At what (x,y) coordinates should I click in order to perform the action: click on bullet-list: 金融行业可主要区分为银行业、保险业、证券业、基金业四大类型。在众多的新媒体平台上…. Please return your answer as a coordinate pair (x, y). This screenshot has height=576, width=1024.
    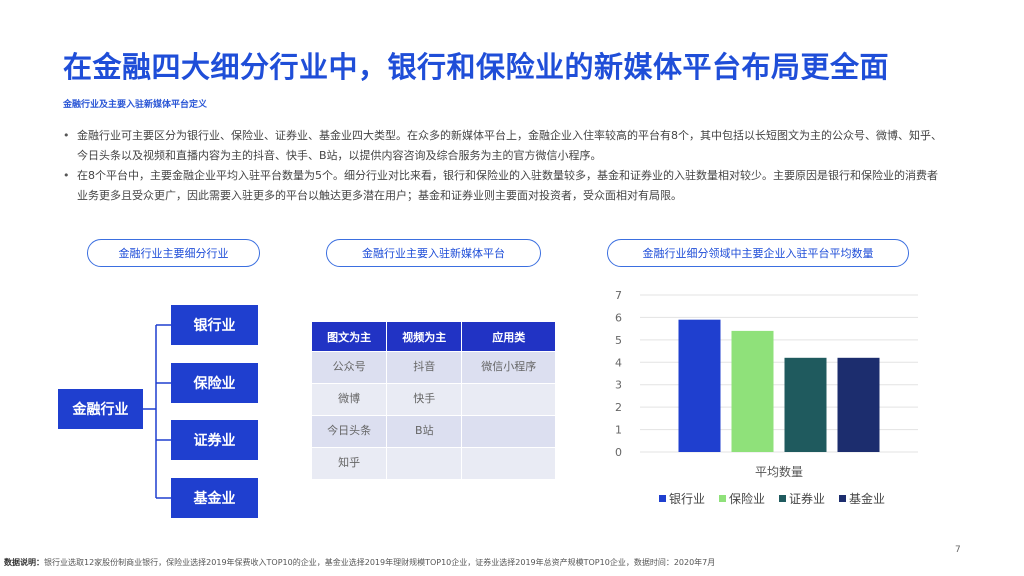
    Looking at the image, I should click on (503, 166).